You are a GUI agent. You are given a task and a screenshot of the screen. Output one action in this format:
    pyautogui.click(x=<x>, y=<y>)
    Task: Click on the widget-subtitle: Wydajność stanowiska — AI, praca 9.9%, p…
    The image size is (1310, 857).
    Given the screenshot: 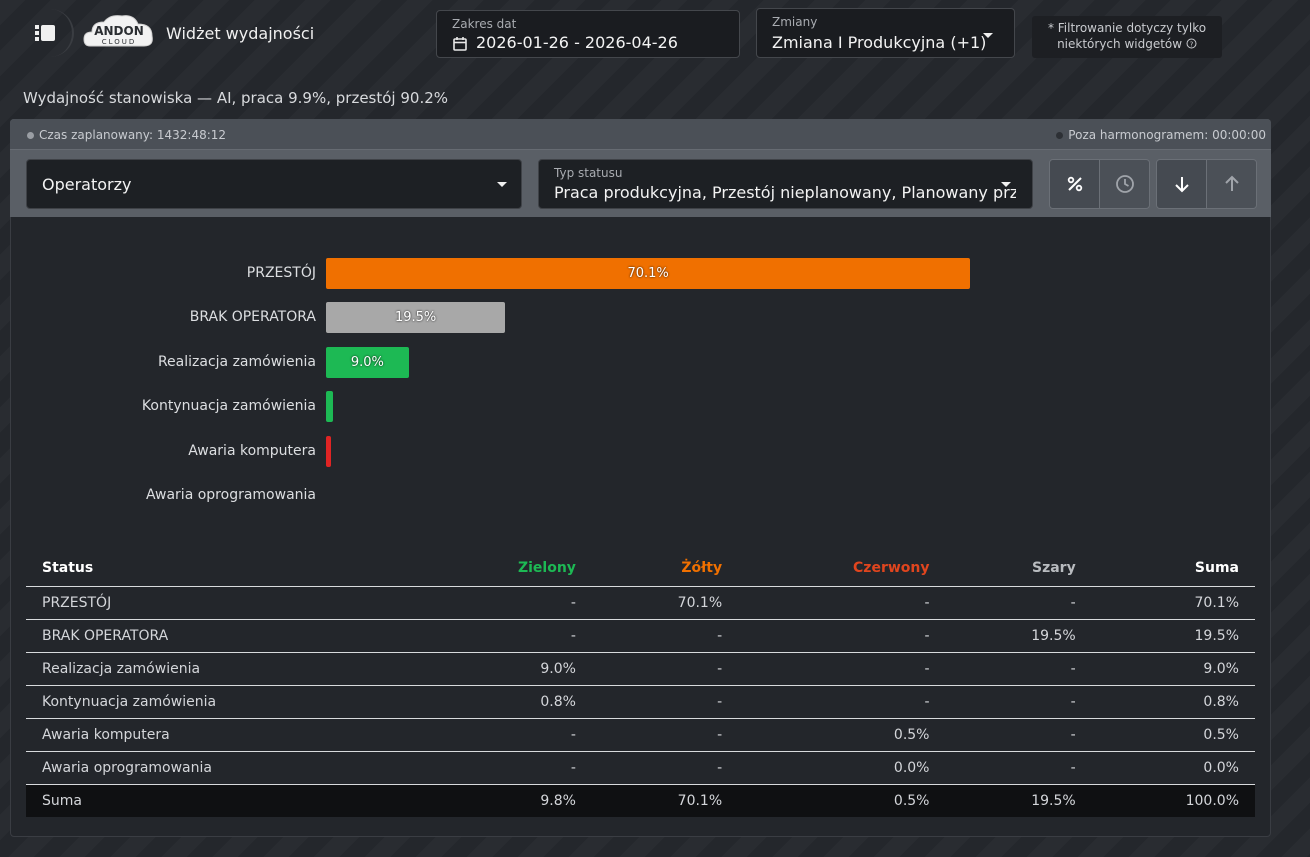 What is the action you would take?
    pyautogui.click(x=236, y=98)
    